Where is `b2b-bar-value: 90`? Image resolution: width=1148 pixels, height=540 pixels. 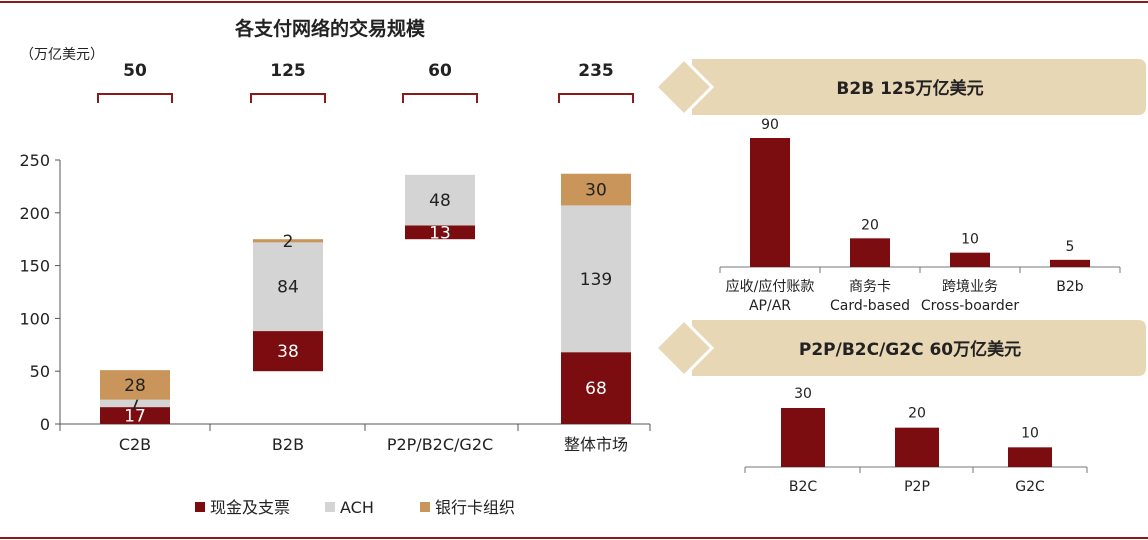
b2b-bar-value: 90 is located at coordinates (770, 125).